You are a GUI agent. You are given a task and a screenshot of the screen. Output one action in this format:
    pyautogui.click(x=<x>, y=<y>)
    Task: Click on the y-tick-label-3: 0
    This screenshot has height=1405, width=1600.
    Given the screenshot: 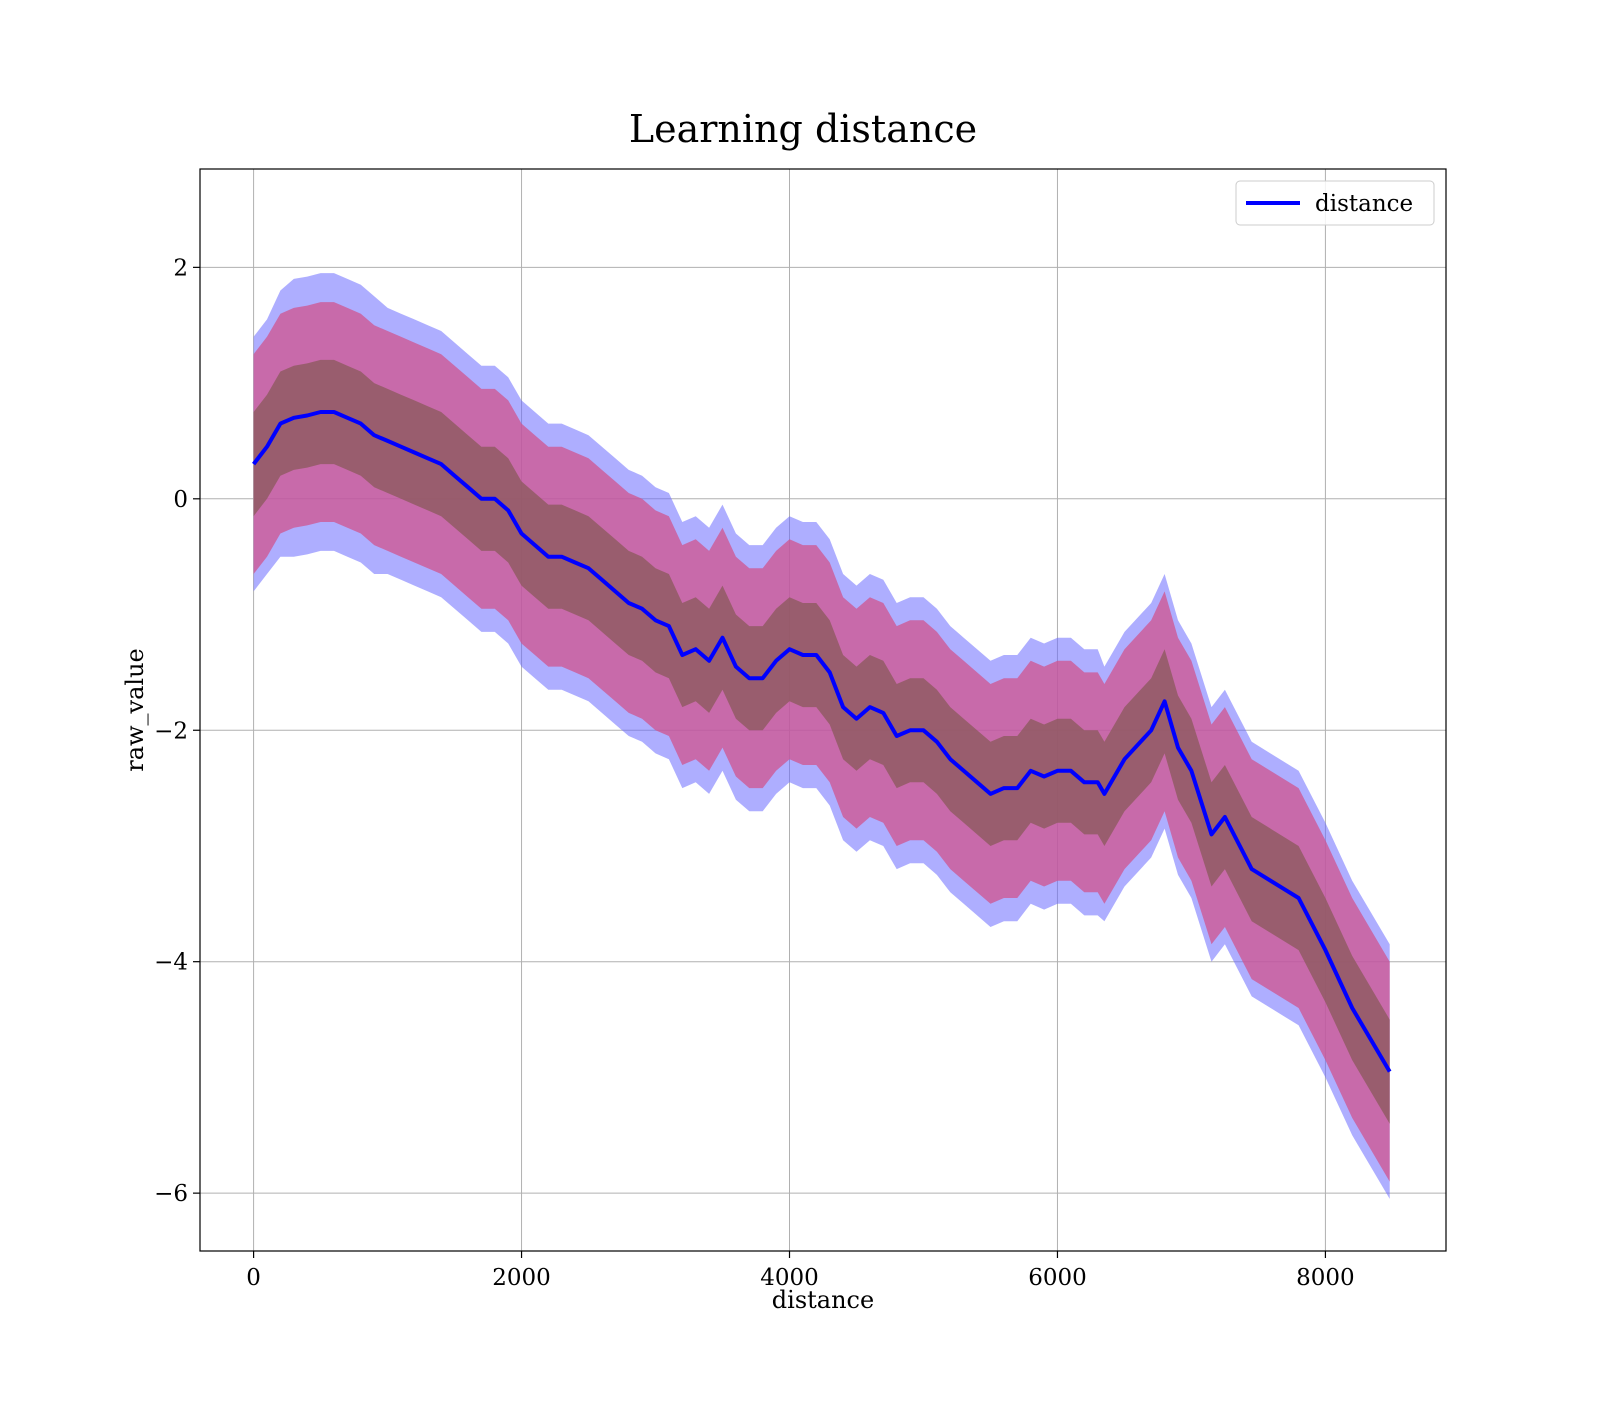 What is the action you would take?
    pyautogui.click(x=180, y=500)
    